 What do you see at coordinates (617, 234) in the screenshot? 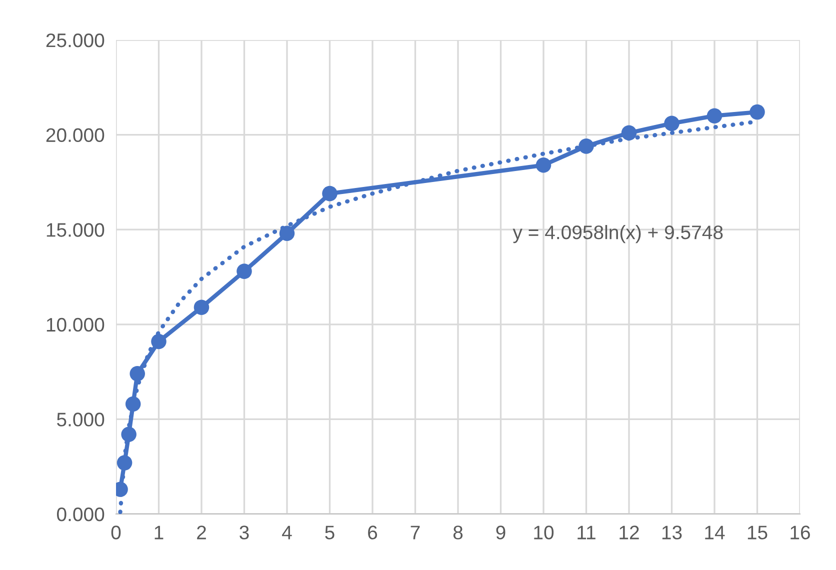
I see `annotation: y = 4.0958ln(x) + 9.5748` at bounding box center [617, 234].